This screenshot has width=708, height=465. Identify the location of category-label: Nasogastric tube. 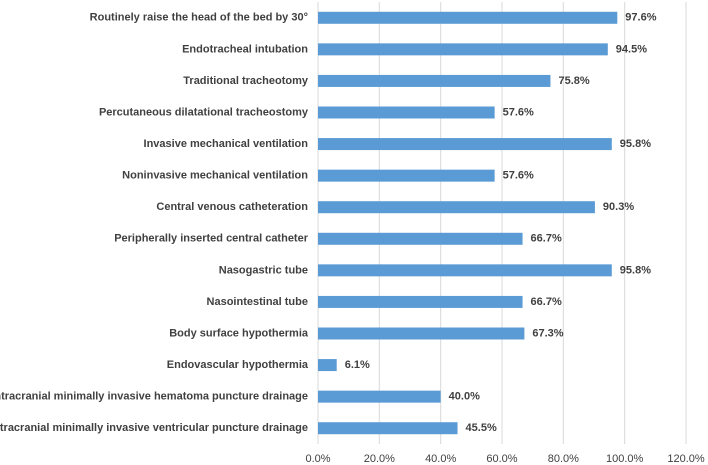
(263, 270).